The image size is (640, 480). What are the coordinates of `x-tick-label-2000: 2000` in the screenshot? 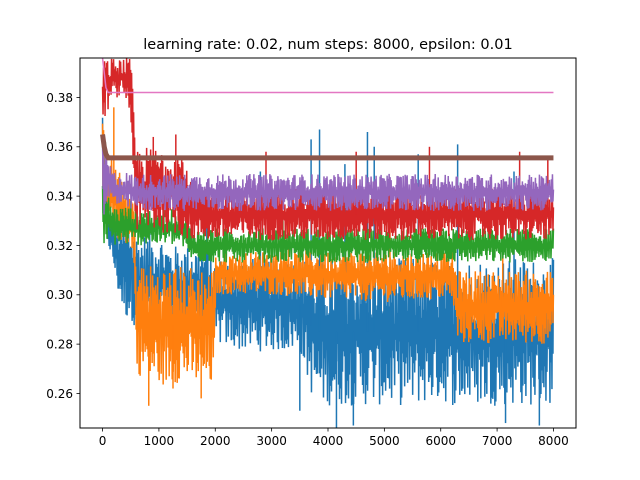 It's located at (215, 441).